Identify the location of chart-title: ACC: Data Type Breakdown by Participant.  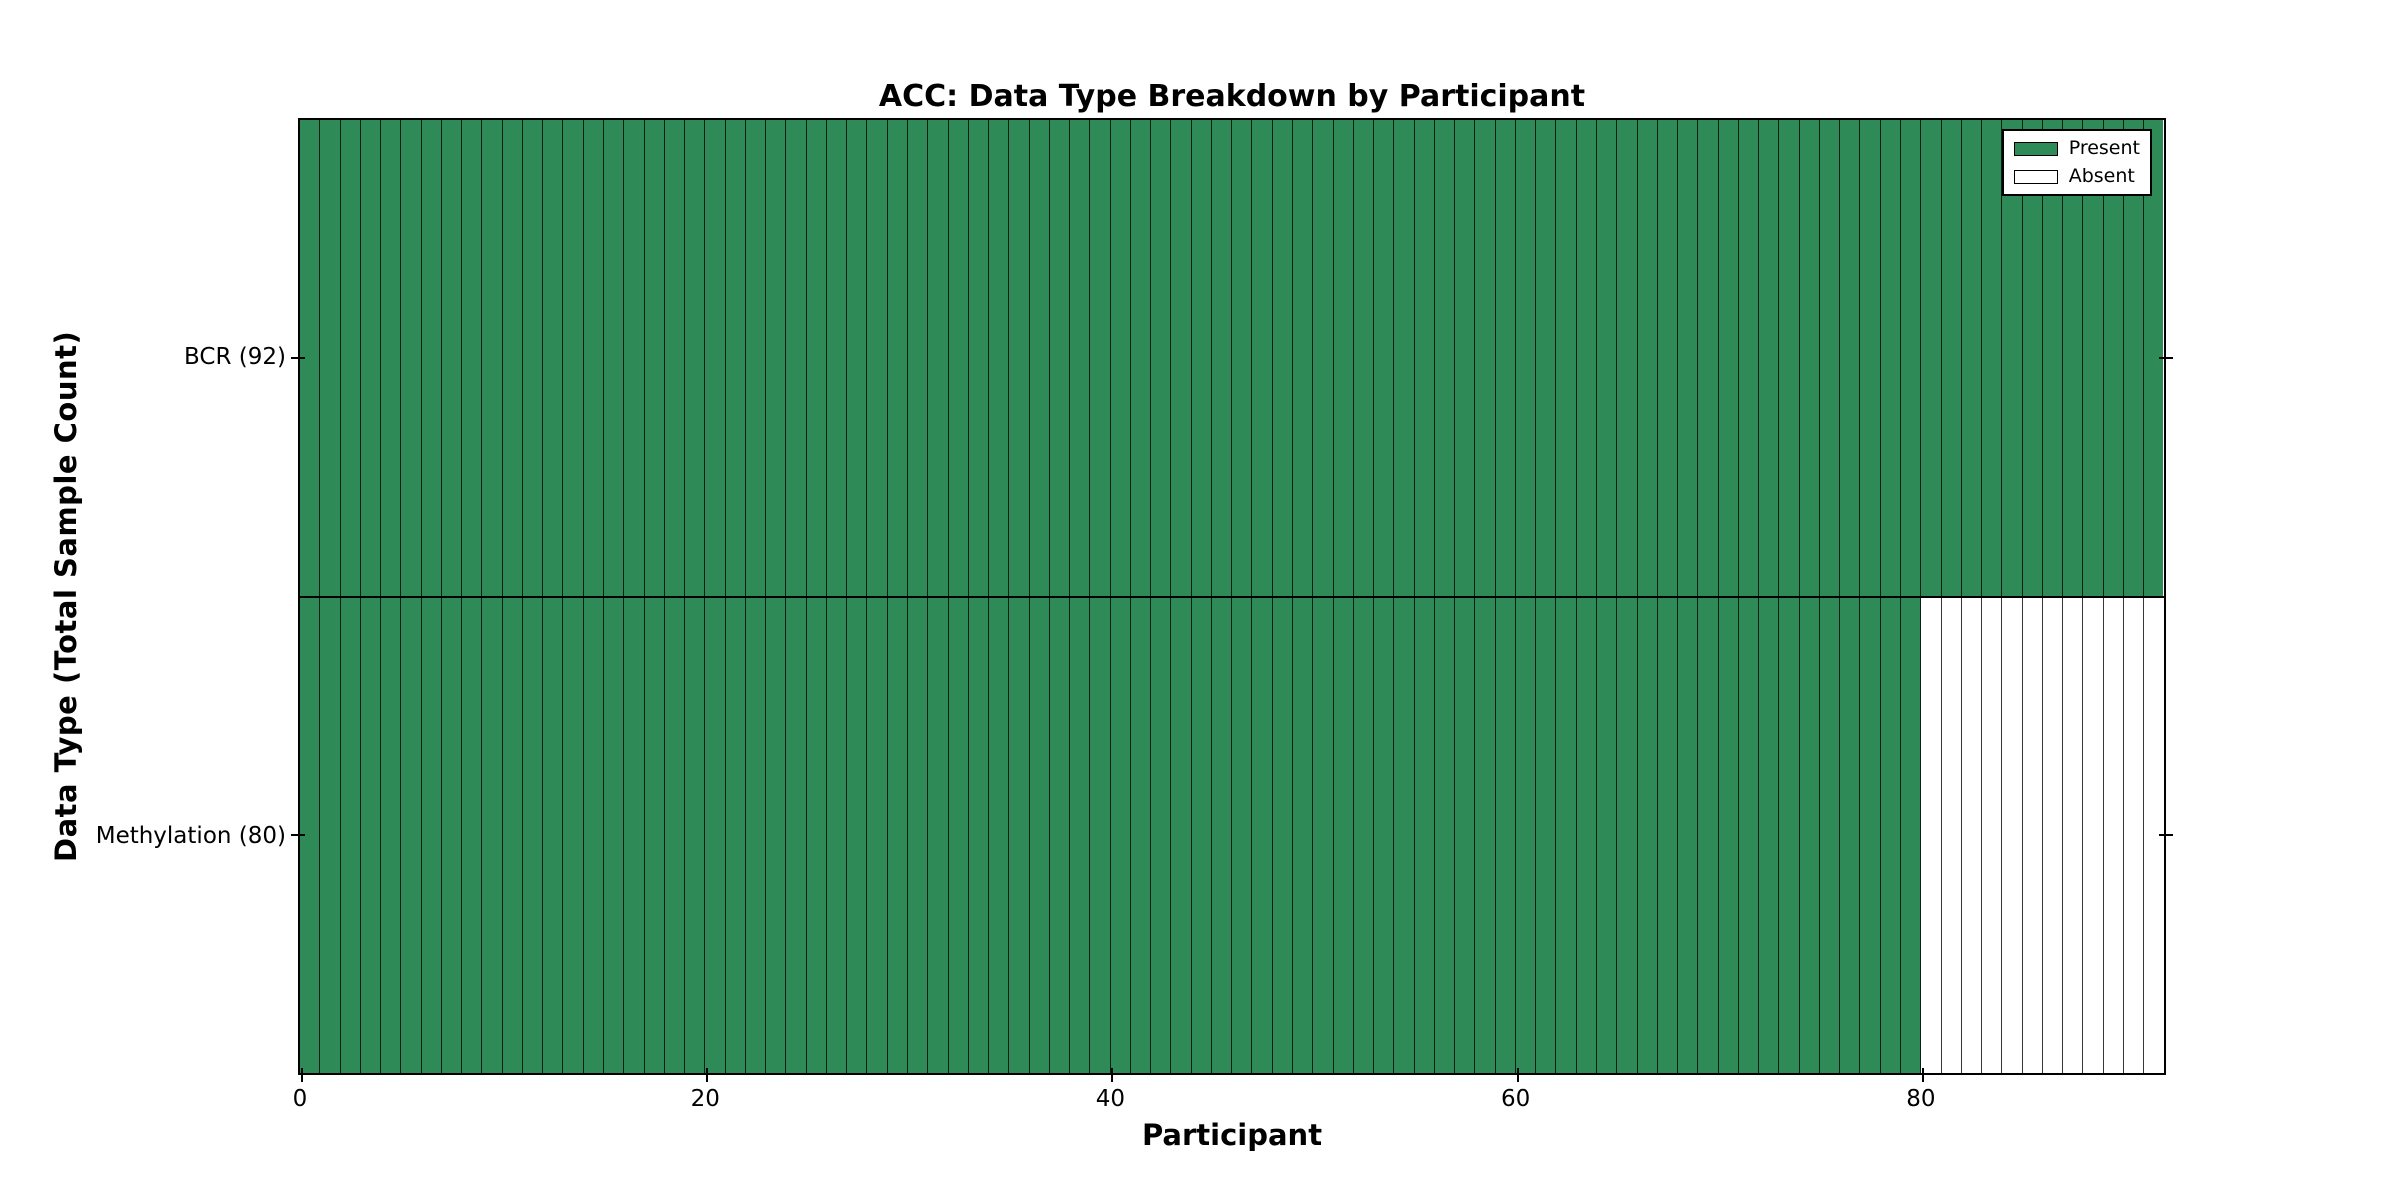
(1232, 96).